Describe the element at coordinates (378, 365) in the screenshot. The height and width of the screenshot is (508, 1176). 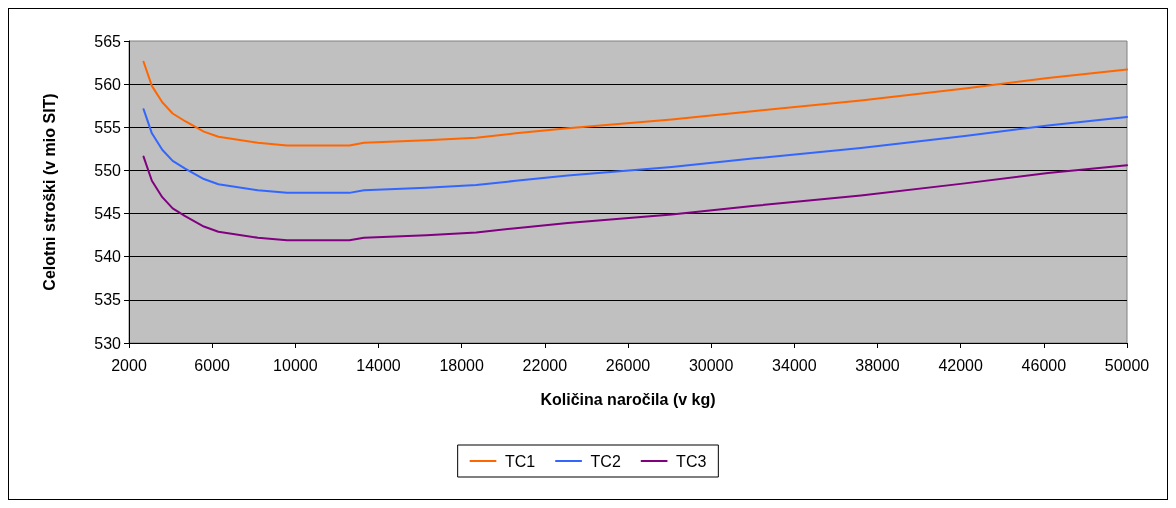
I see `x-tick-label: 14000` at that location.